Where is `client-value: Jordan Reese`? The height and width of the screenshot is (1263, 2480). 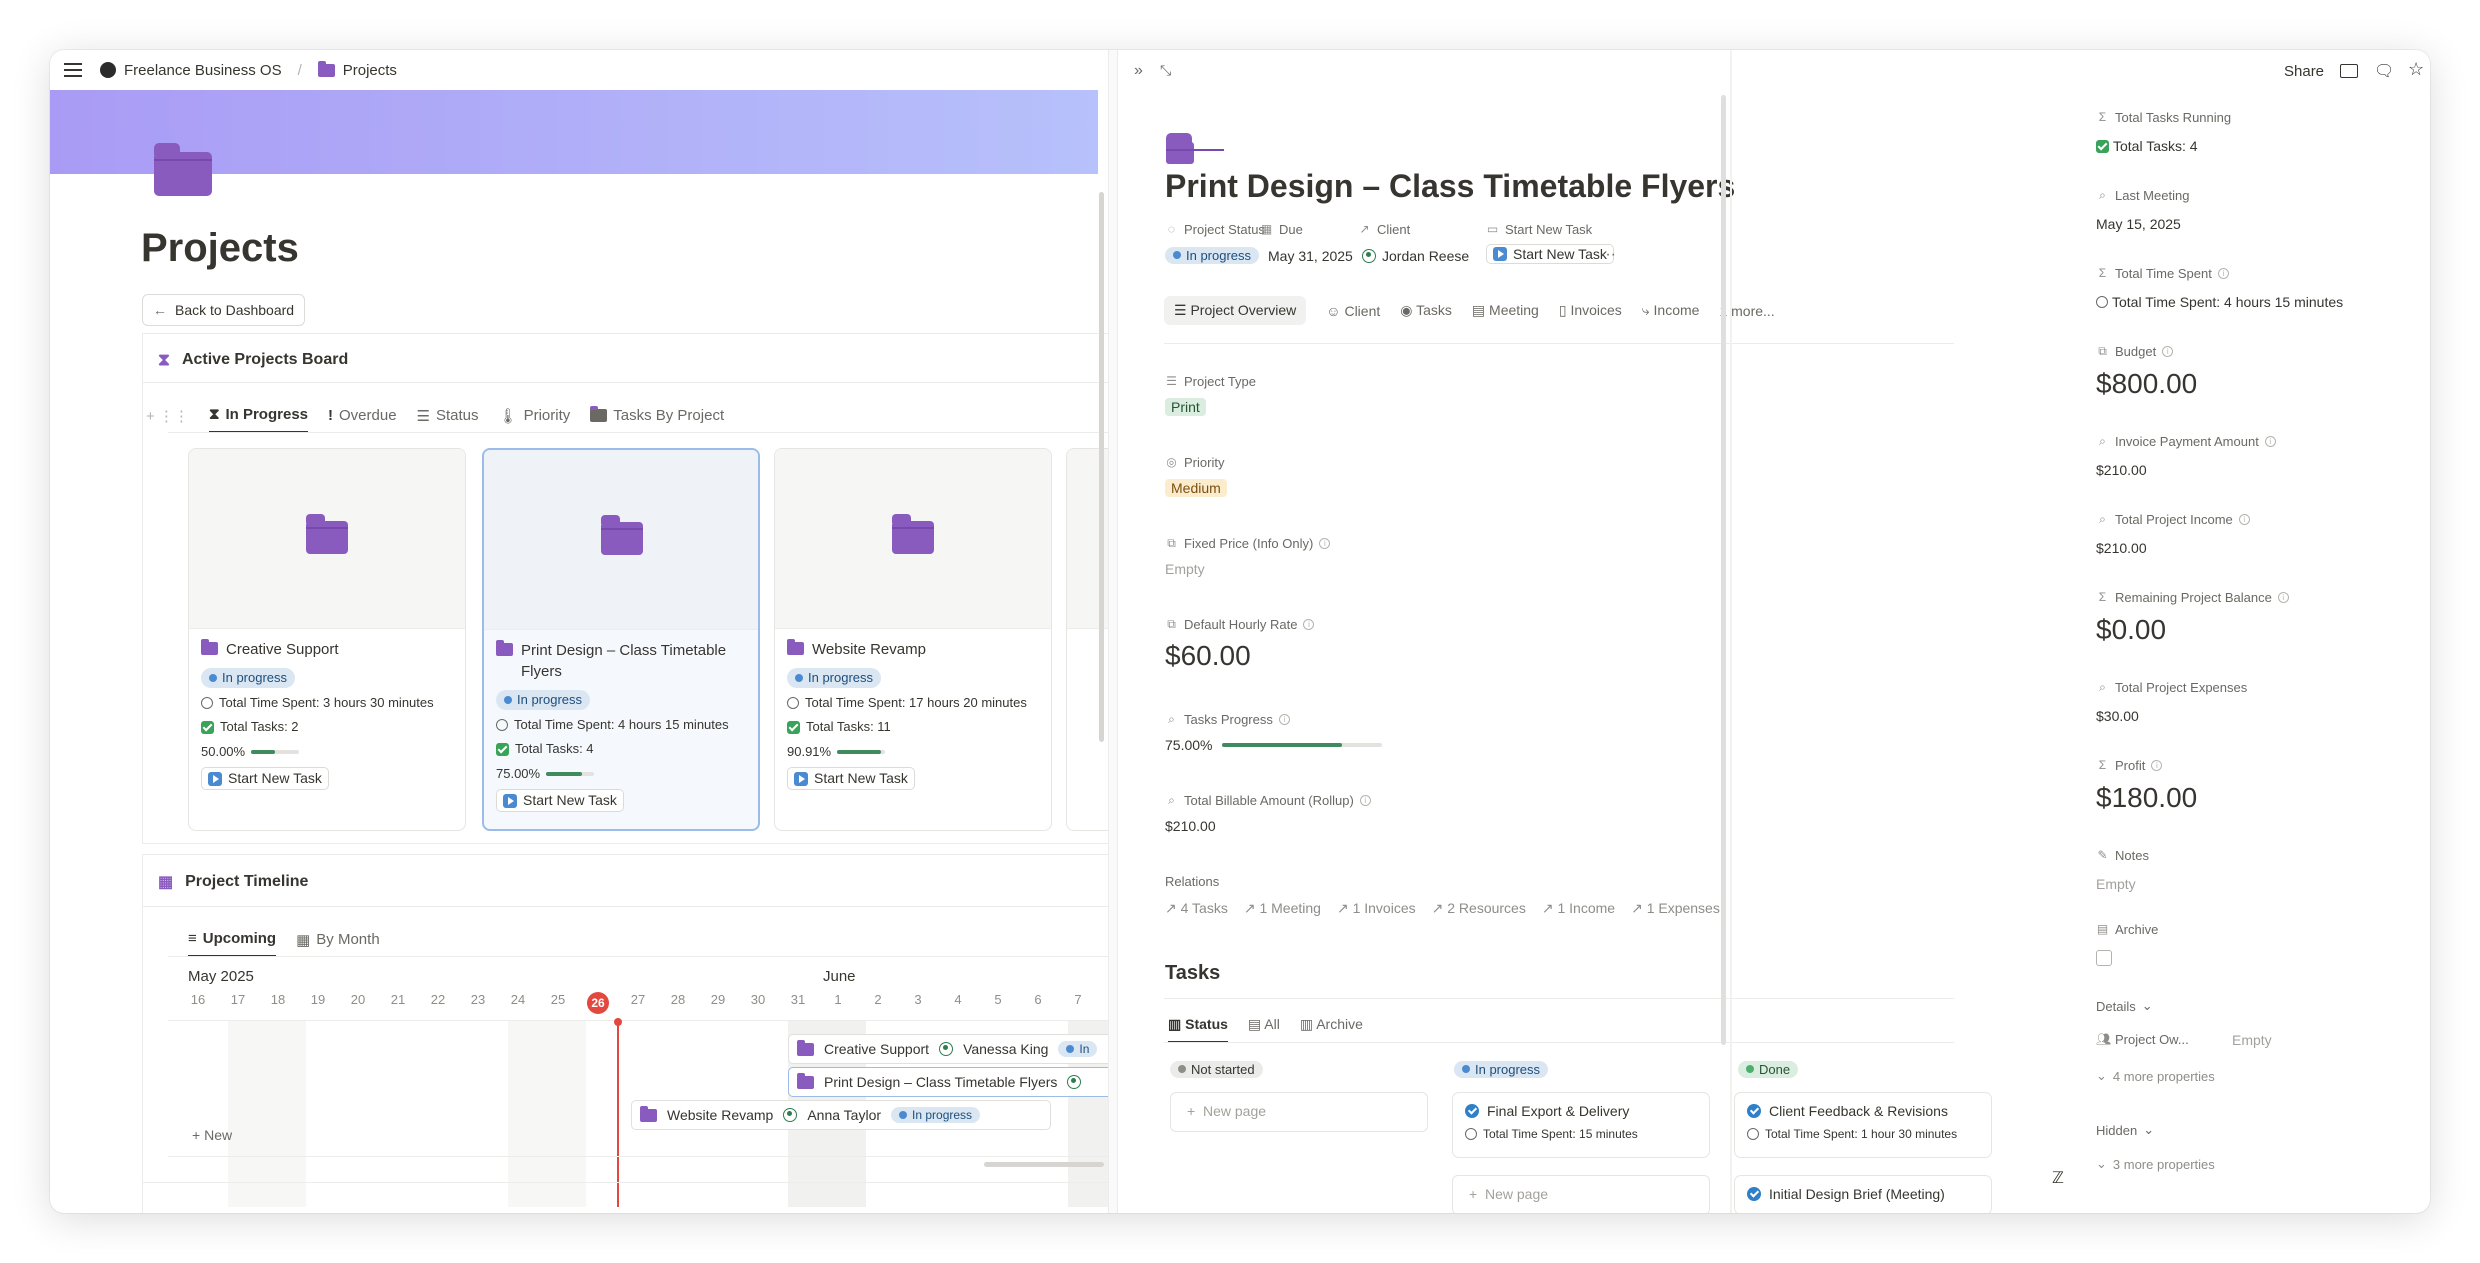 client-value: Jordan Reese is located at coordinates (1415, 256).